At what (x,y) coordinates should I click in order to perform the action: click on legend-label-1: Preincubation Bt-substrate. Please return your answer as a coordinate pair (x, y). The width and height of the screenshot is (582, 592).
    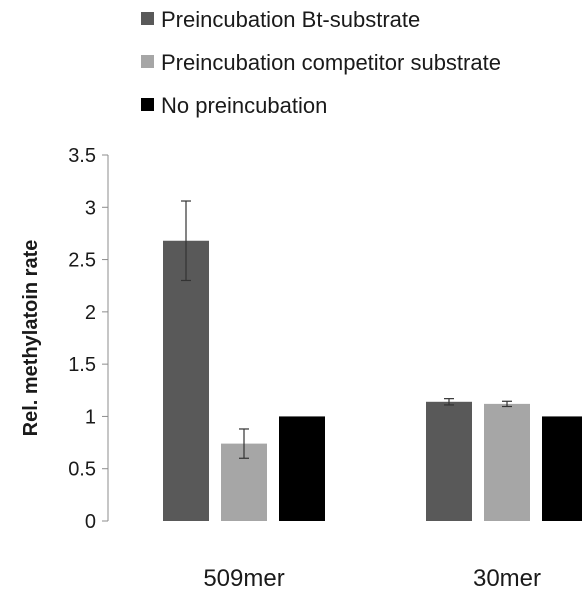
    Looking at the image, I should click on (290, 19).